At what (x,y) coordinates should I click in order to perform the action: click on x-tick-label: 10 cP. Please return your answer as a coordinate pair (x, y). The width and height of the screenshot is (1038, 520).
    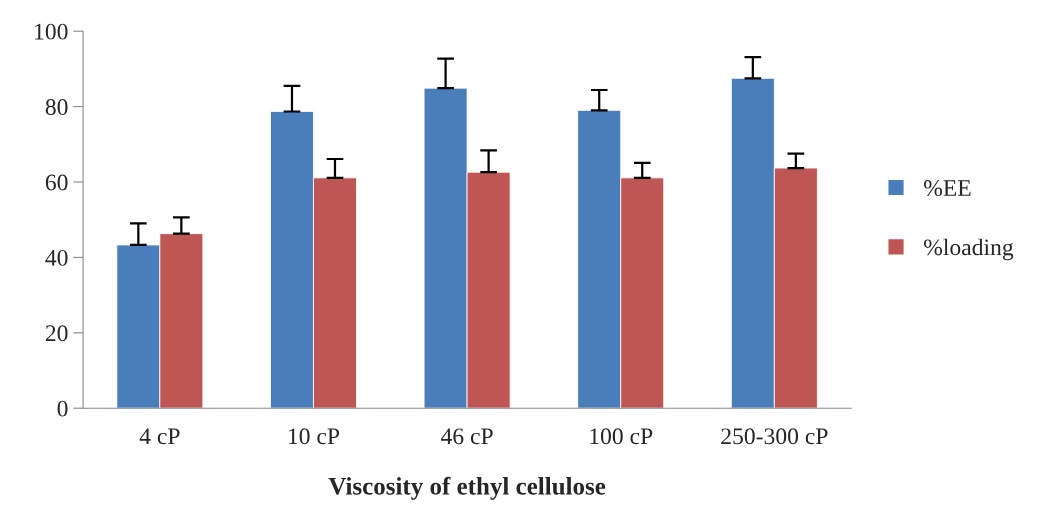
    Looking at the image, I should click on (314, 436).